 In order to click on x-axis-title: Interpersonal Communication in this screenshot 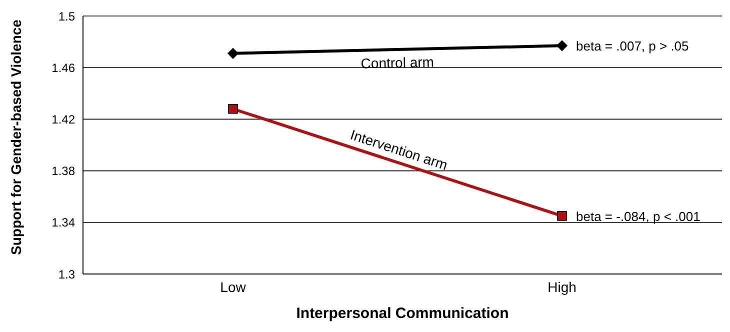, I will do `click(402, 313)`.